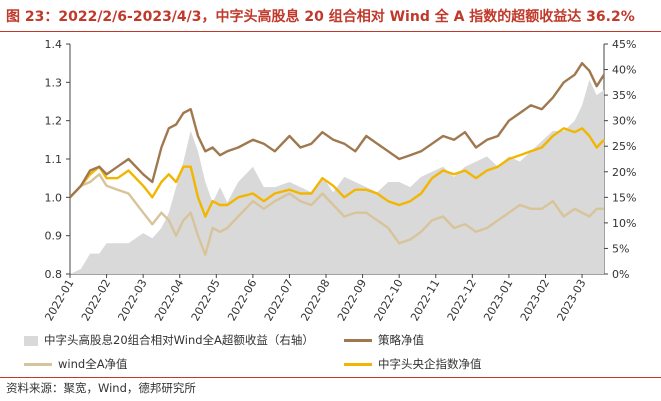 Image resolution: width=661 pixels, height=401 pixels. I want to click on x-tick-label: 2022-08, so click(315, 300).